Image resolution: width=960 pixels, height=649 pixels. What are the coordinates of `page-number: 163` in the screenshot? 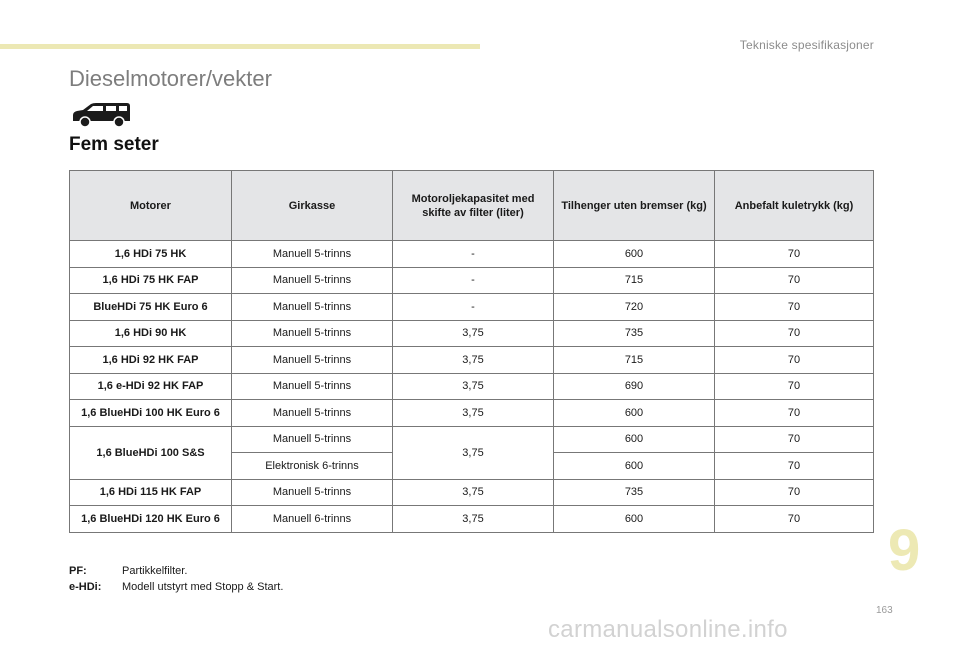 It's located at (884, 610).